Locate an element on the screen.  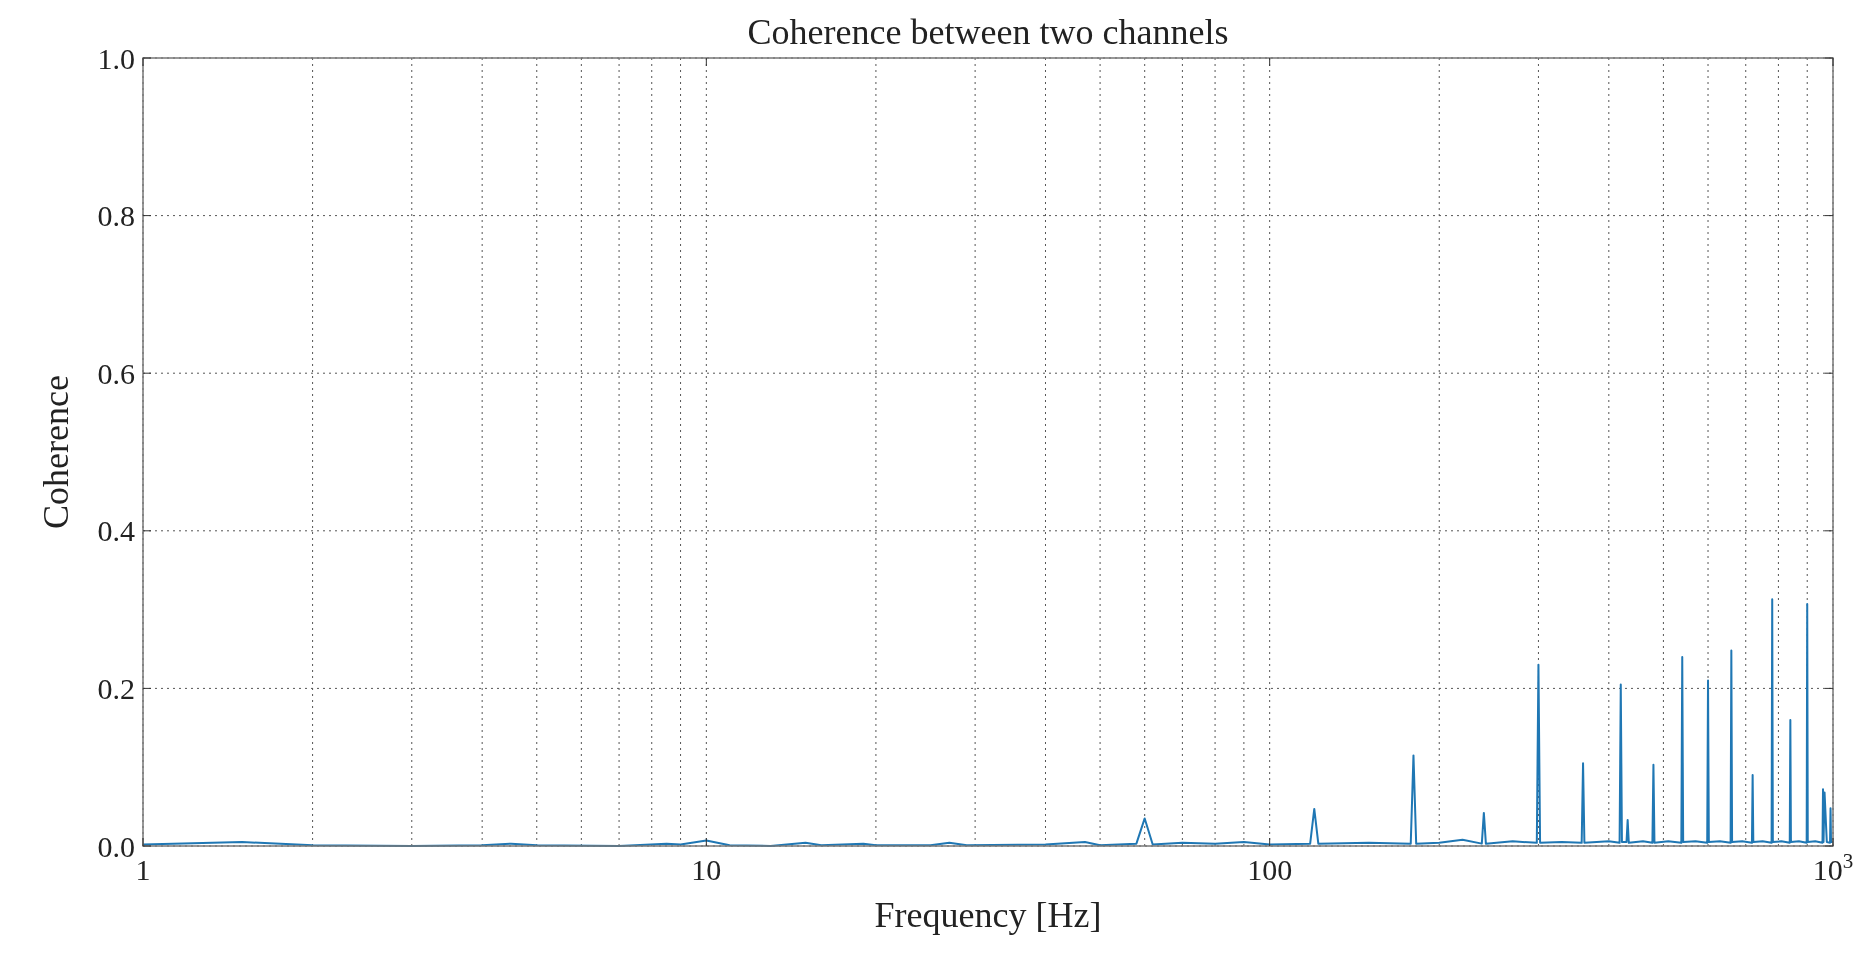
y-tick-label: 1.0 is located at coordinates (116, 58).